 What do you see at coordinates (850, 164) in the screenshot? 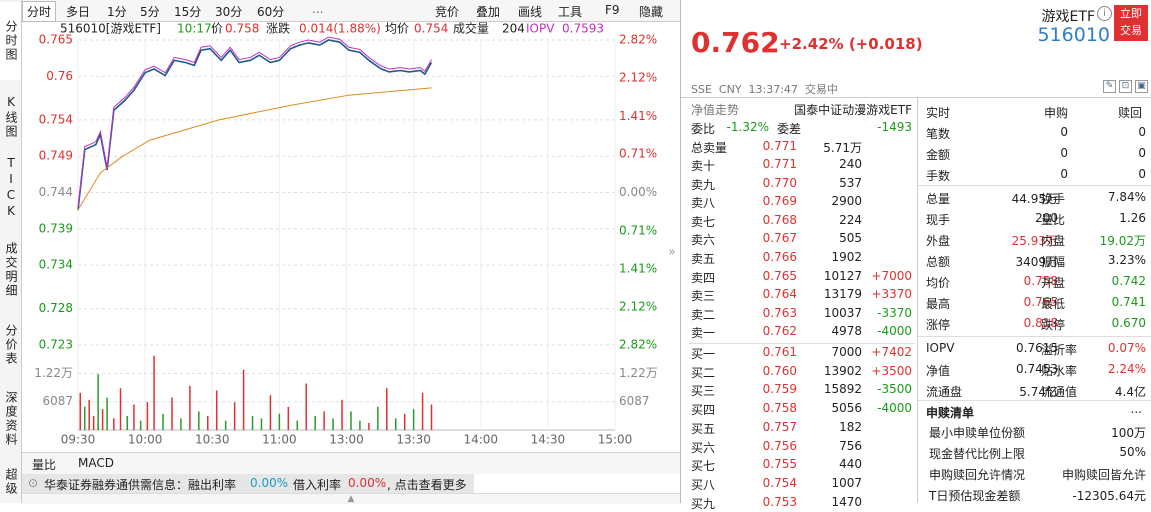
I see `ob-volume: 240` at bounding box center [850, 164].